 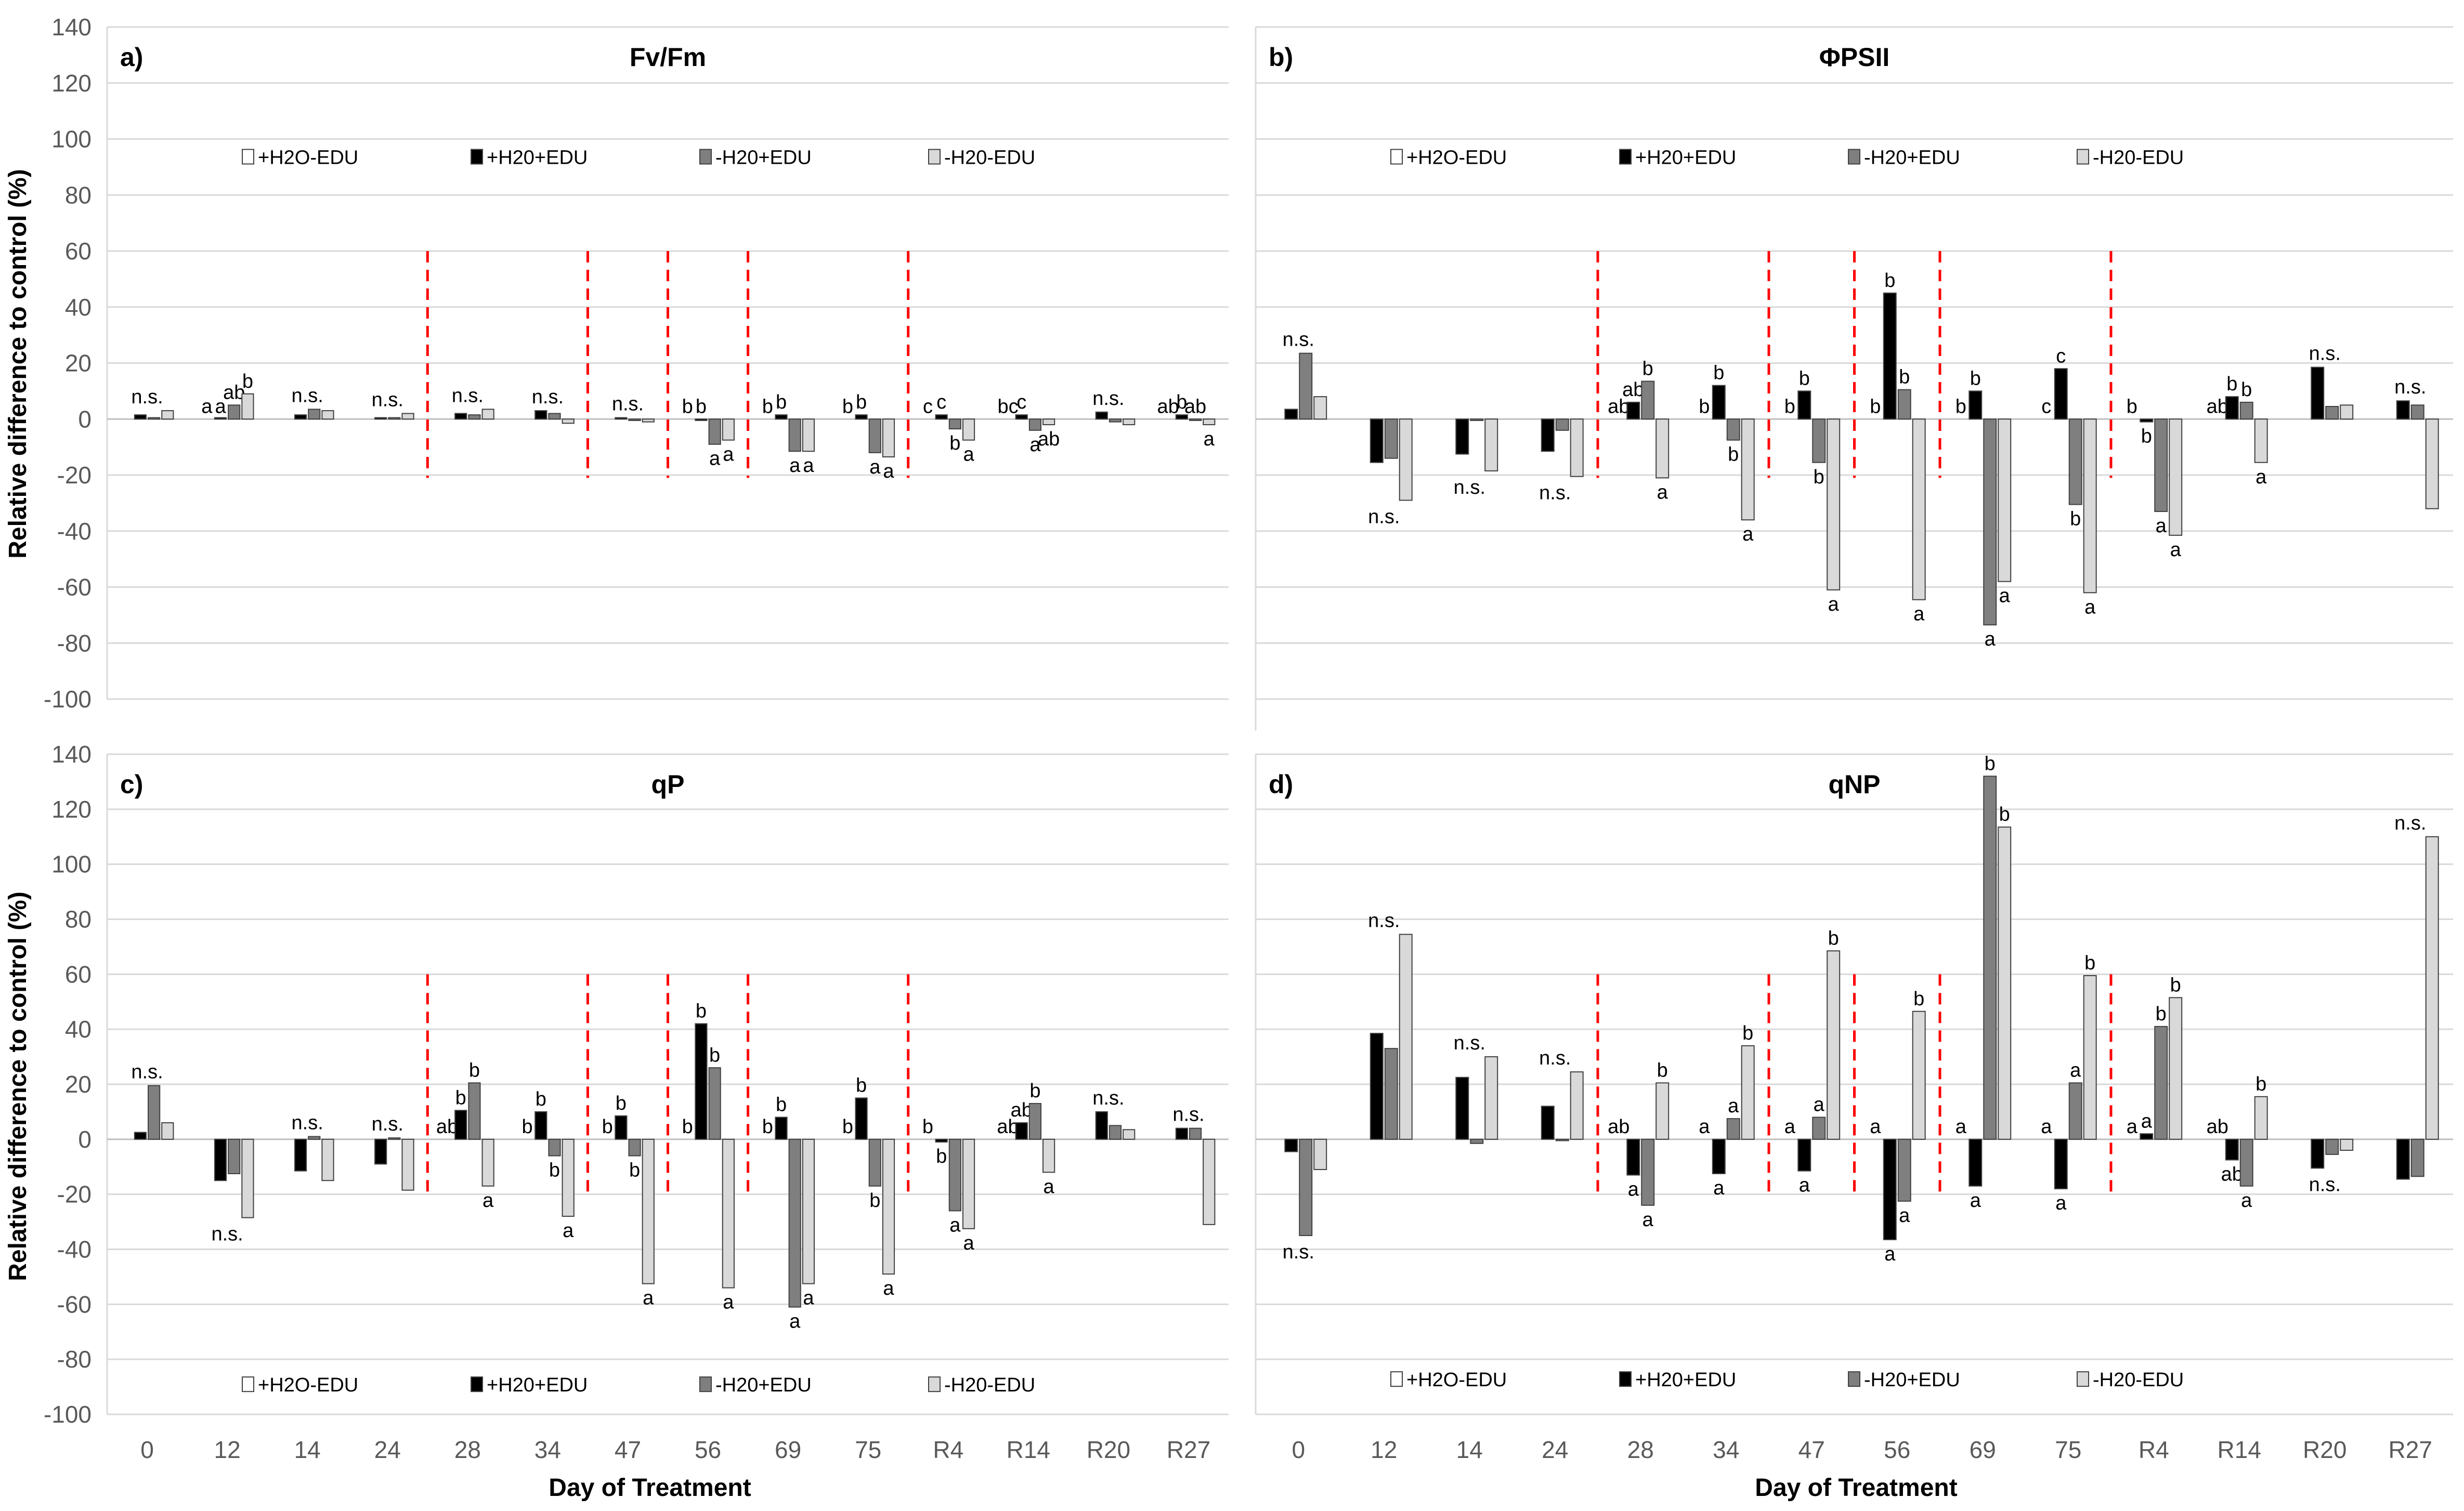 What do you see at coordinates (18, 364) in the screenshot?
I see `y-axis-title-top: Relative difference to control (%)` at bounding box center [18, 364].